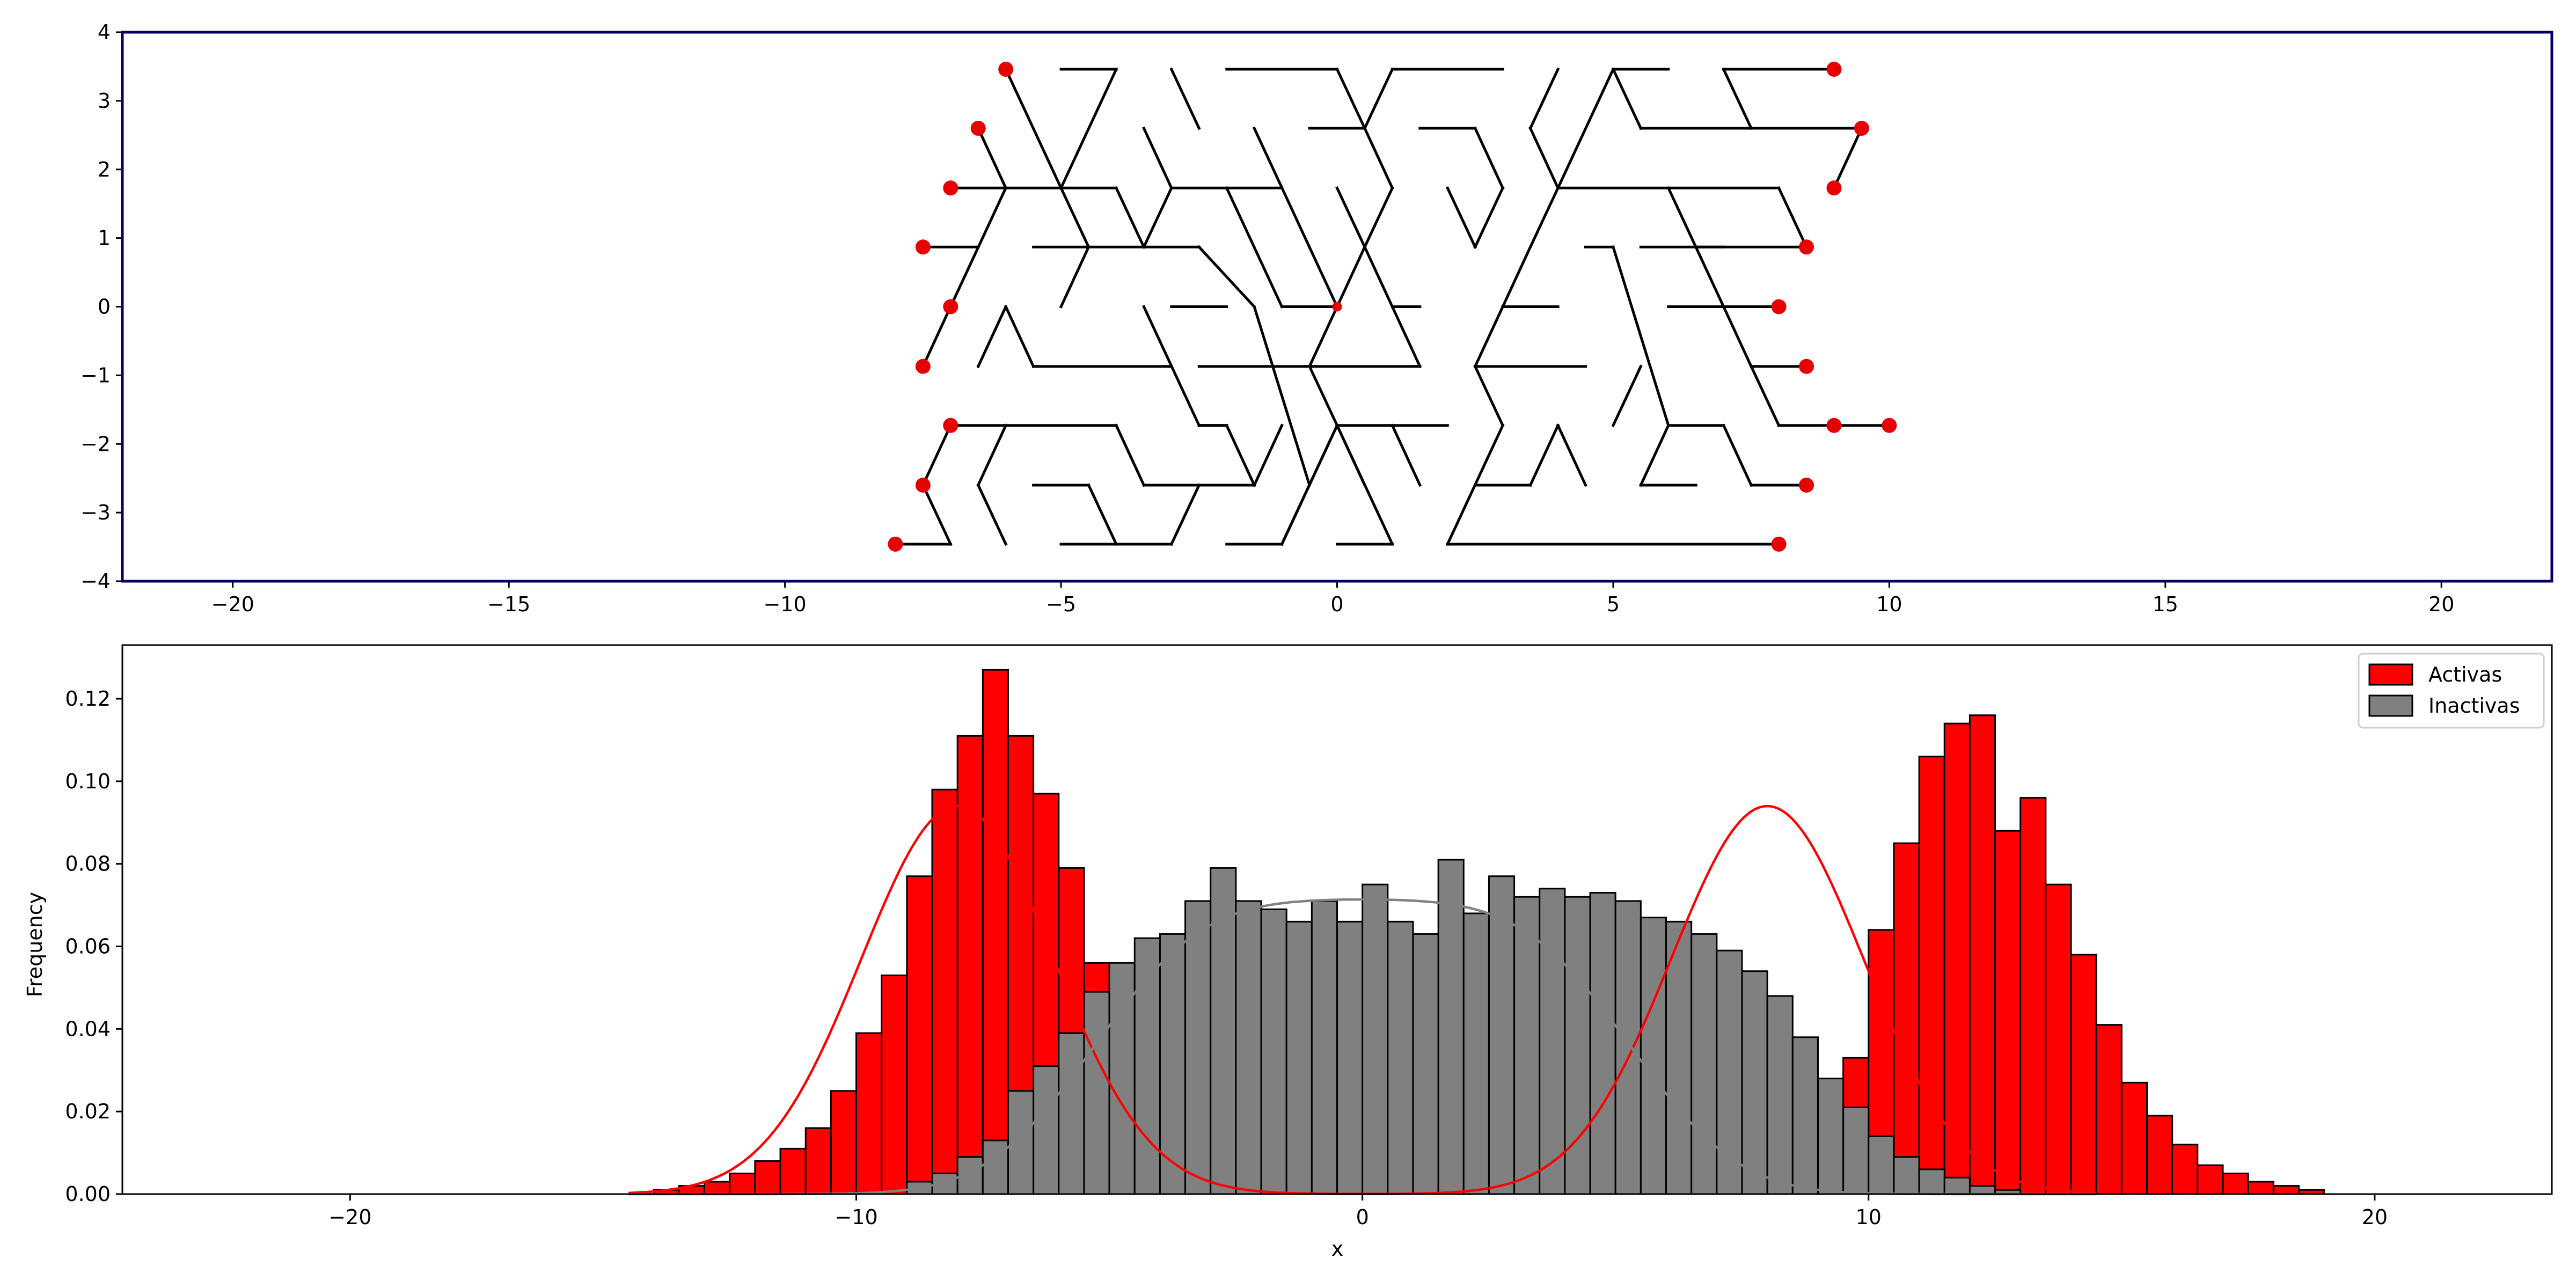 This screenshot has width=2576, height=1288. I want to click on network-y-axis: −4 −3 −2 −1 0 1 2 3 4, so click(101, 306).